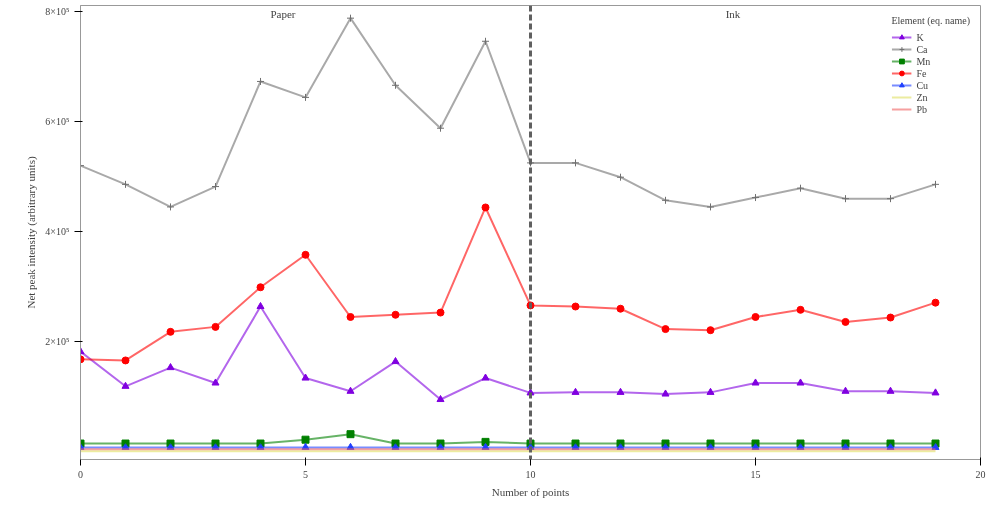 The width and height of the screenshot is (1003, 507). Describe the element at coordinates (980, 474) in the screenshot. I see `x-tick-label: 20` at that location.